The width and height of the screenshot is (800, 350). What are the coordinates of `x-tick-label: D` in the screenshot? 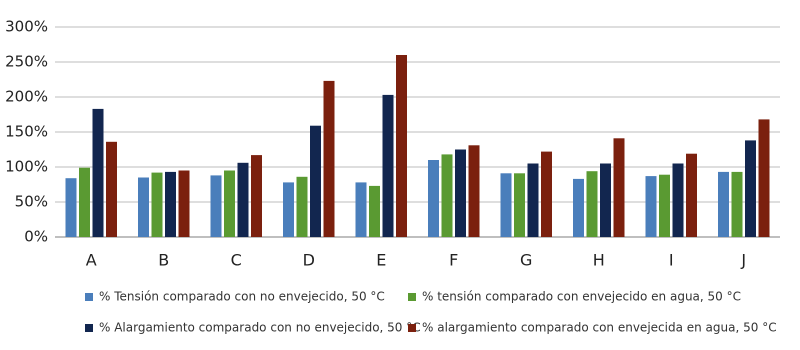 It's located at (309, 260).